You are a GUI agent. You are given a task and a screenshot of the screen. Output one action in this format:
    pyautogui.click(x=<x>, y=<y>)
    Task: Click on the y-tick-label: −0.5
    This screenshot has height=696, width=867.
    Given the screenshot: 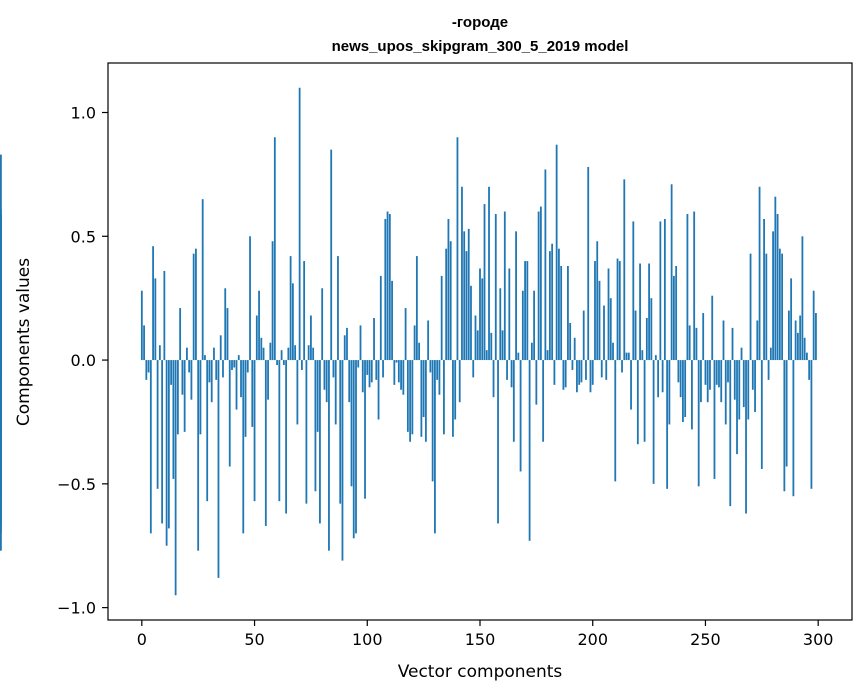 What is the action you would take?
    pyautogui.click(x=76, y=484)
    